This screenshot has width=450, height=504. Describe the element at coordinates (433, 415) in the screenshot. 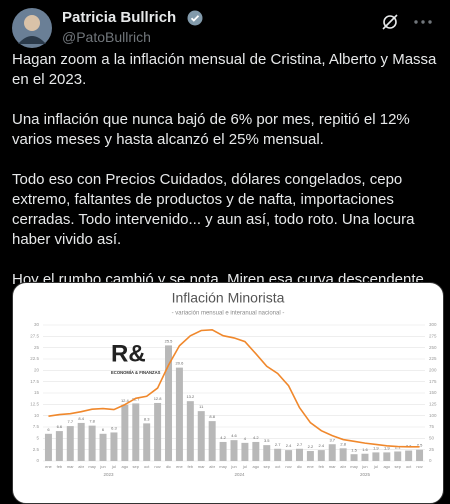

I see `y2-tick-label: 100` at that location.